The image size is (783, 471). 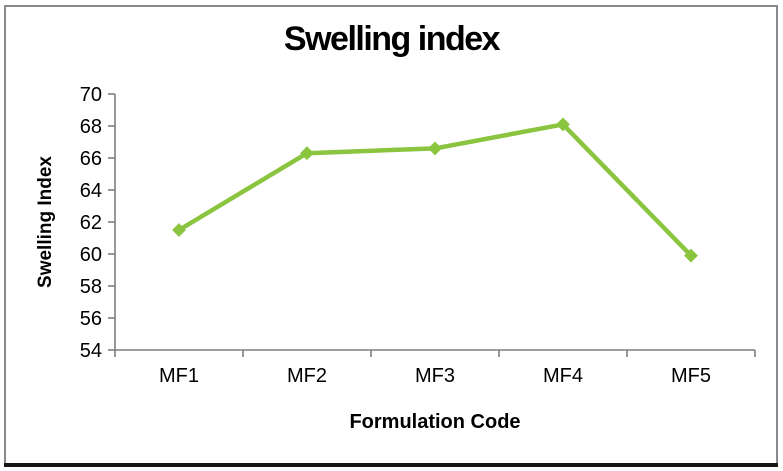 I want to click on bottom-edge-line, so click(x=391, y=465).